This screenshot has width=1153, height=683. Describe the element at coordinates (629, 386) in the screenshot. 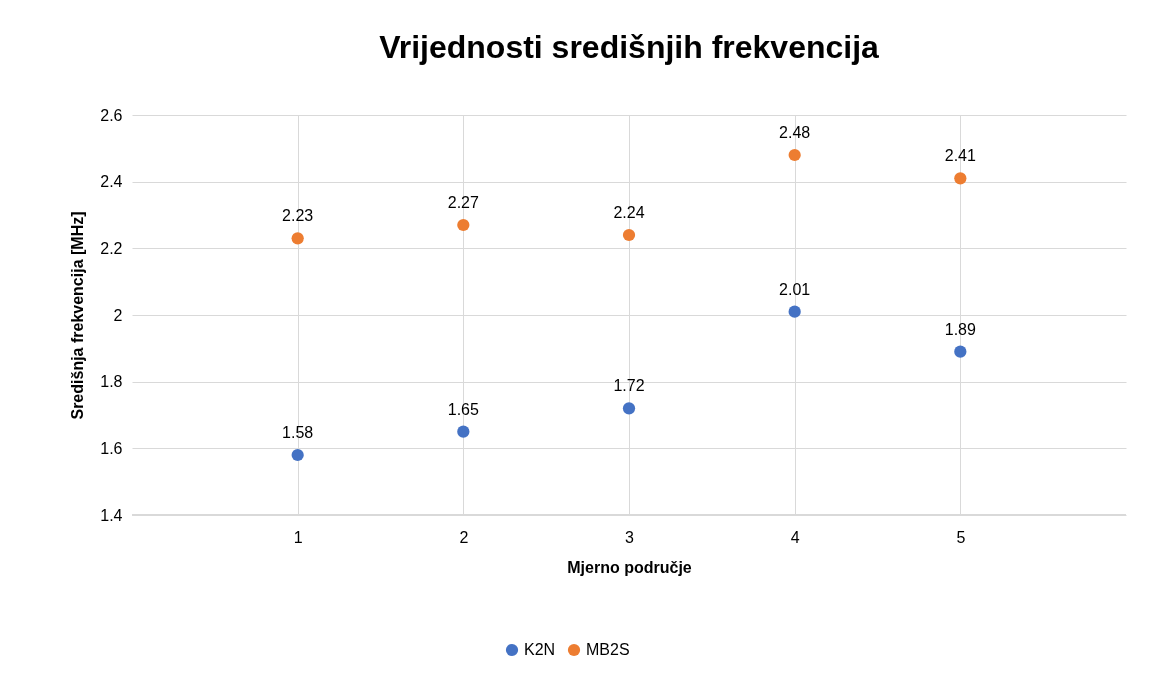

I see `data-label: 1.72` at that location.